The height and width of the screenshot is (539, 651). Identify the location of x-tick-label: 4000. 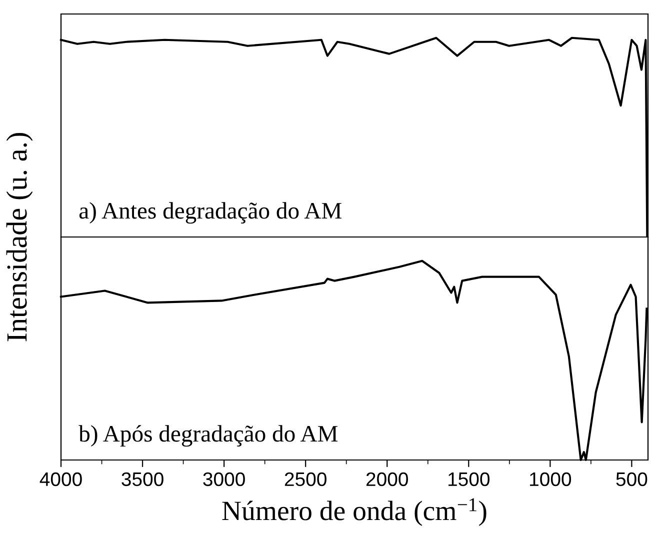
(61, 479).